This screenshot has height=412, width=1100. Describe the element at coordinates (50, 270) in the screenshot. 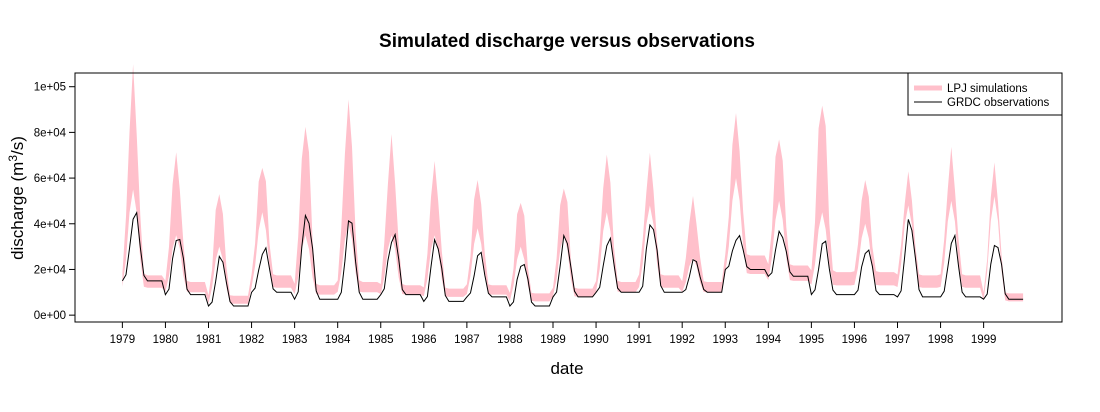

I see `y-tick-label: 2e+04` at that location.